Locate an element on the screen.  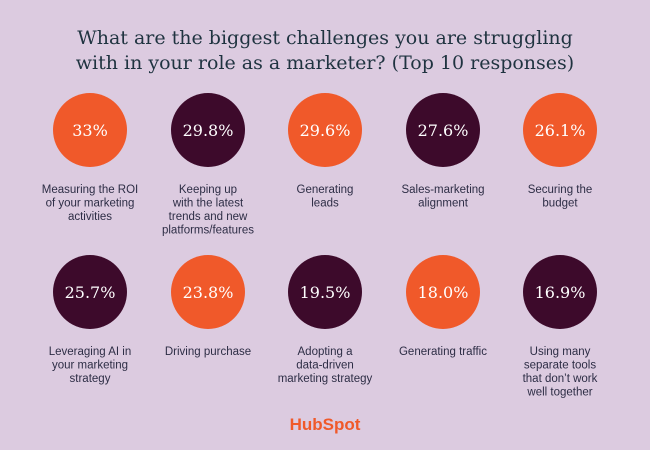
value-label: 33% is located at coordinates (90, 130).